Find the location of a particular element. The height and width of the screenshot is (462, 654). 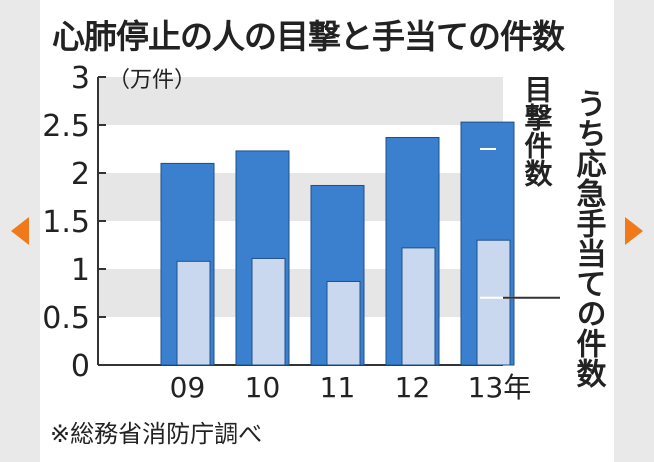

x-tick-label: 09 is located at coordinates (188, 387).